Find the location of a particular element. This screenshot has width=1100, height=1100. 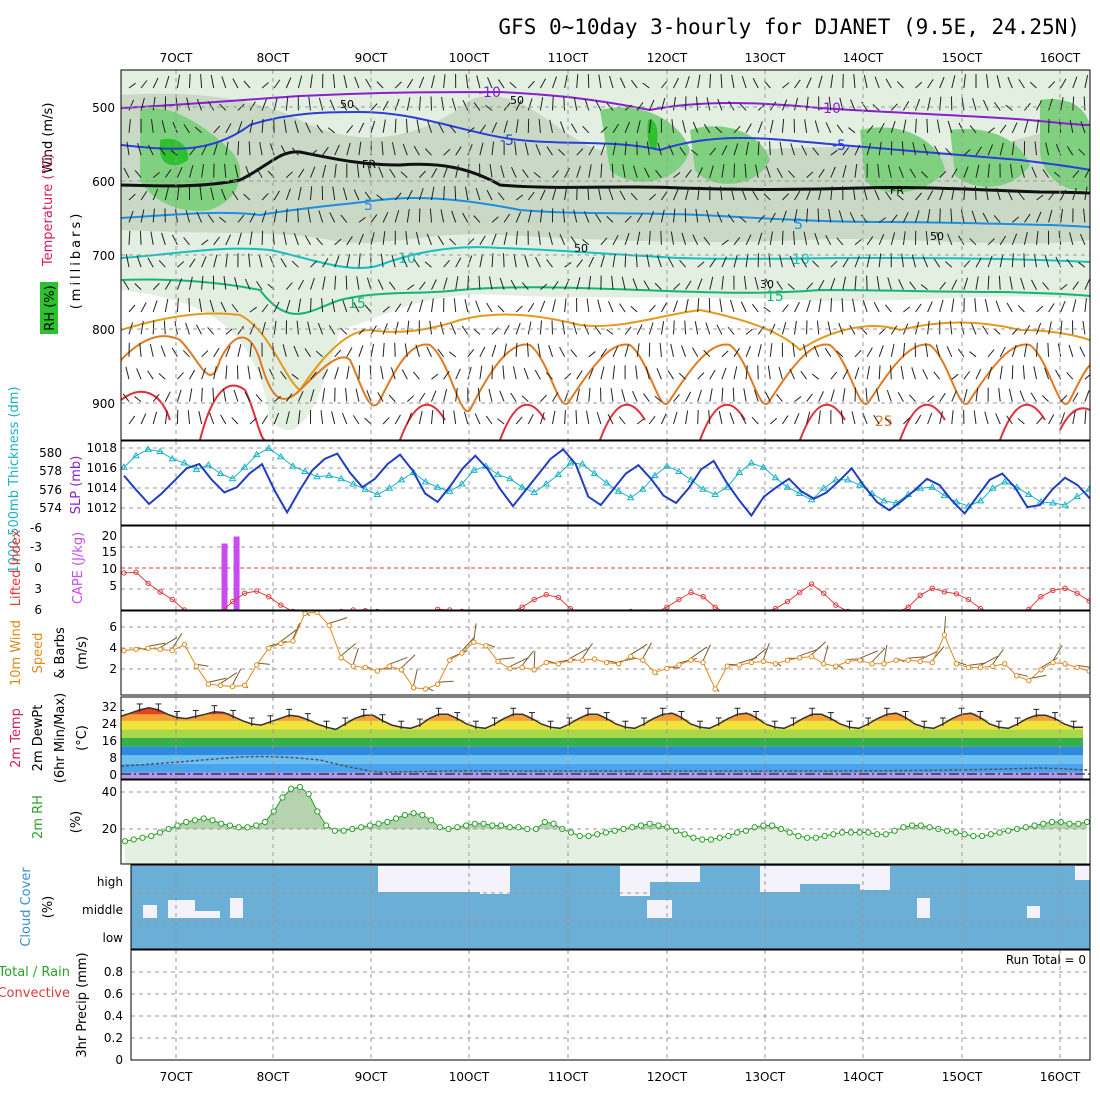

isotherm-minus5 is located at coordinates (605, 140).